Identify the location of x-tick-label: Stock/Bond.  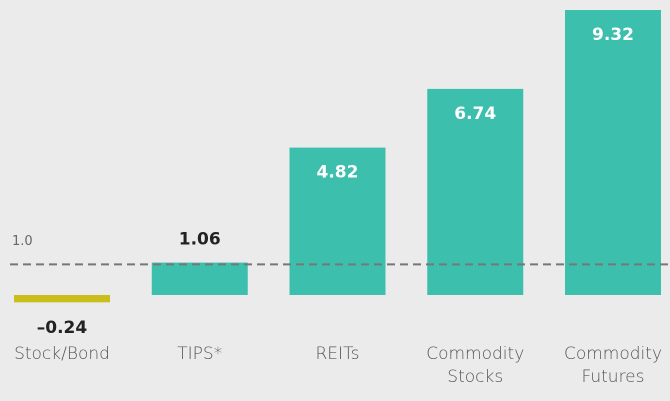
(62, 354).